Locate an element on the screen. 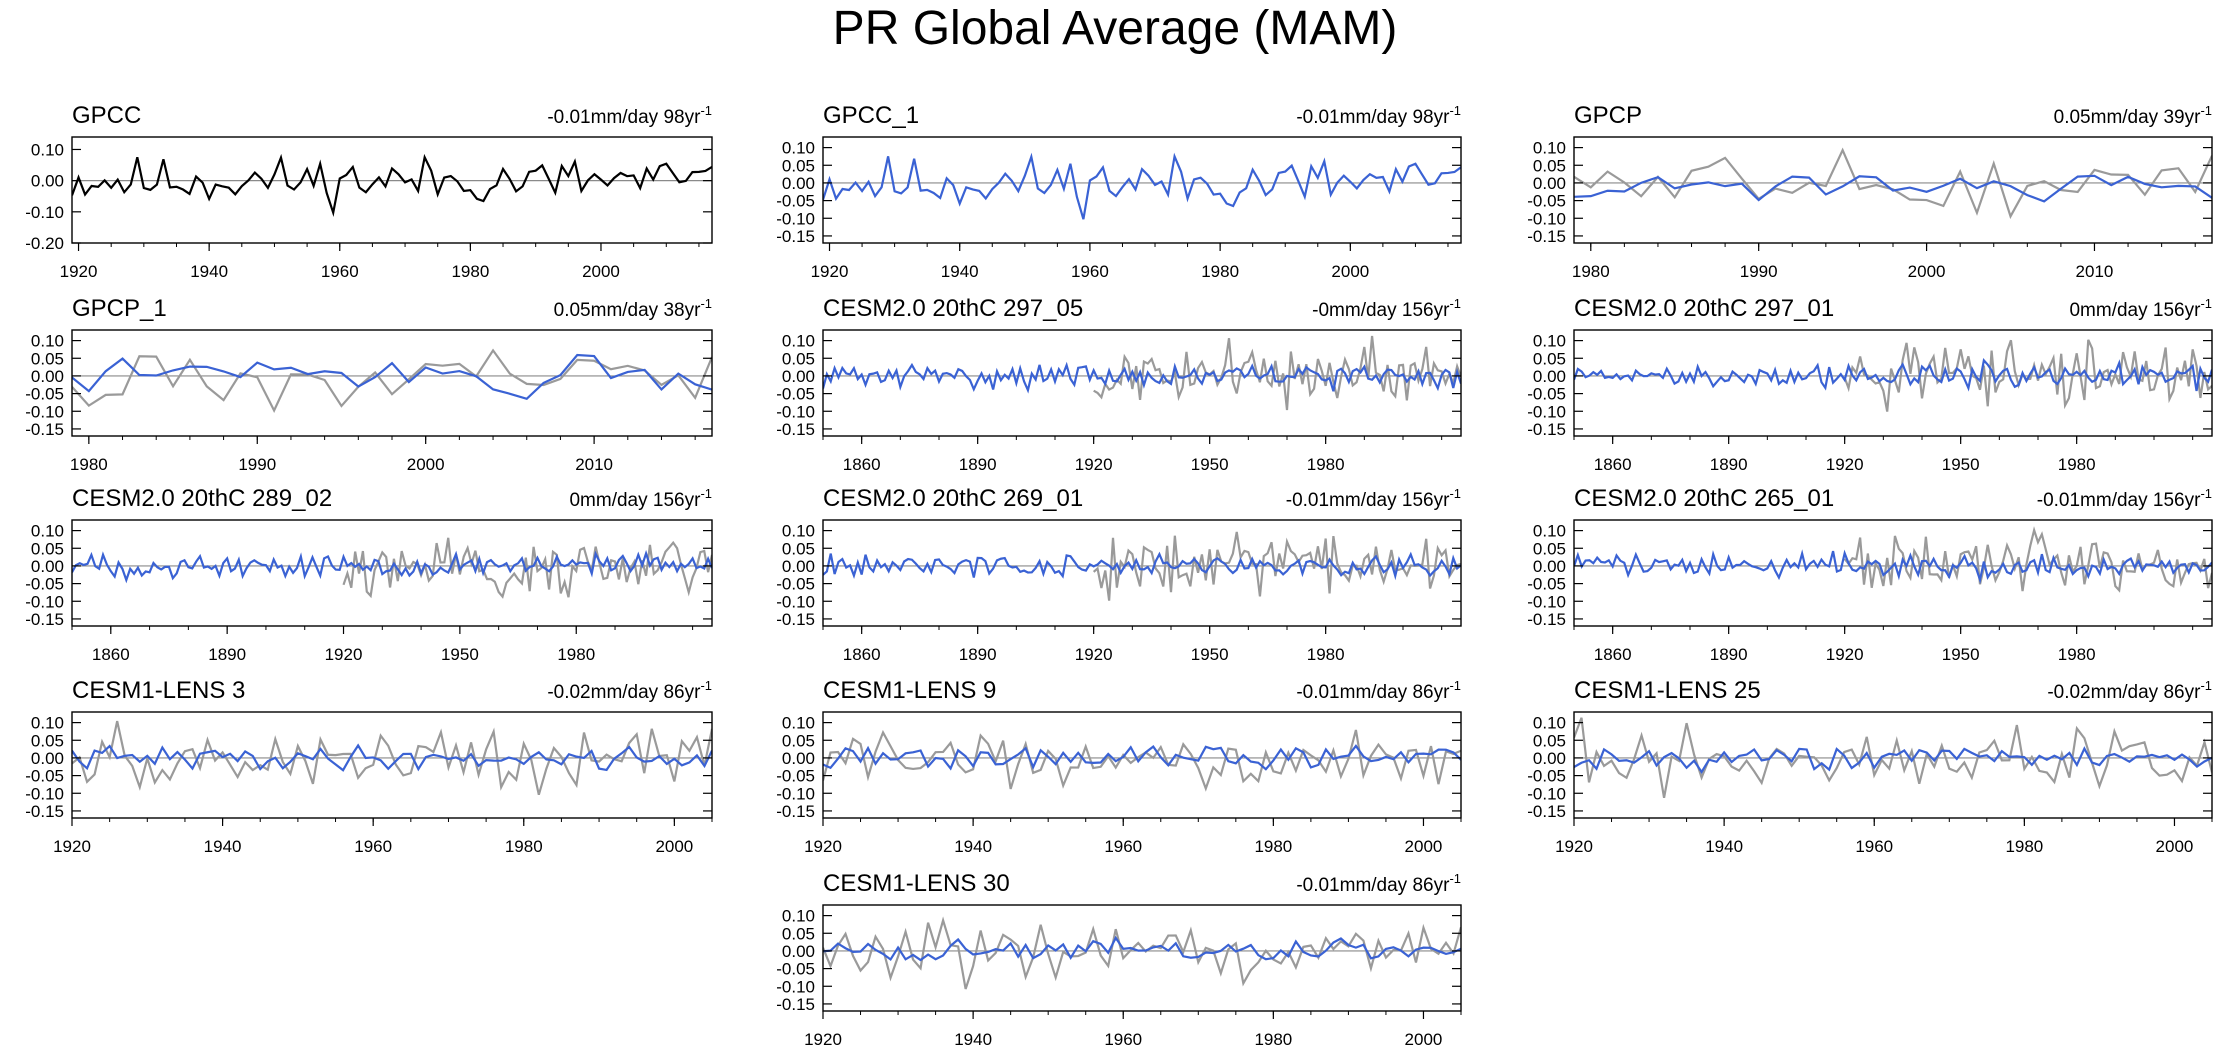 This screenshot has width=2230, height=1057. panel-title: CESM2.0 20thC 297_01 is located at coordinates (1704, 308).